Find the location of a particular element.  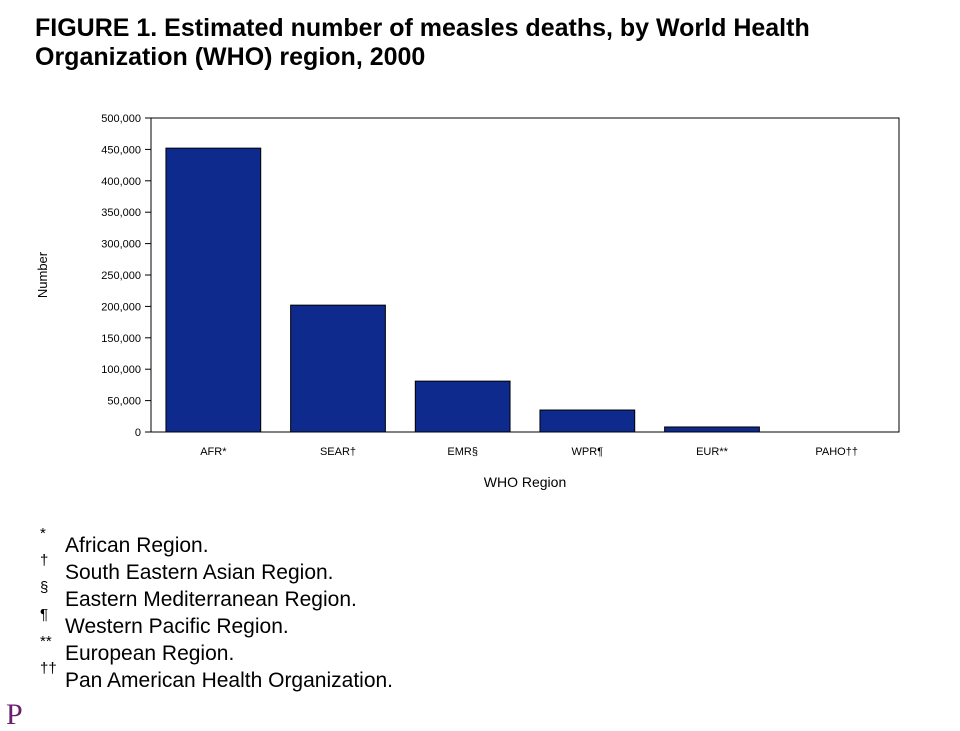

y-tick-label: 250,000 is located at coordinates (121, 276).